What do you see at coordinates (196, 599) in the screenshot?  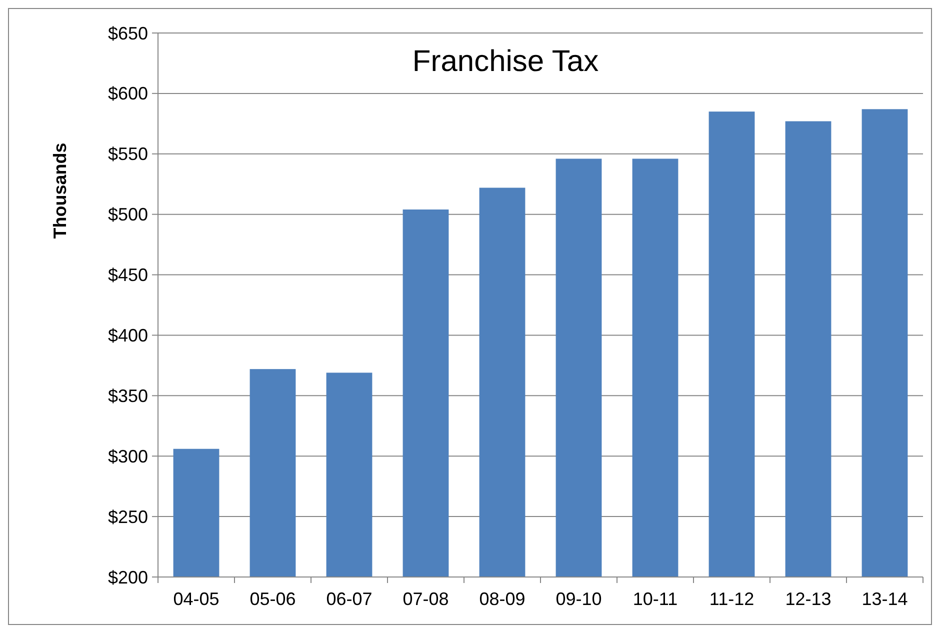 I see `x-tick-label: 04-05` at bounding box center [196, 599].